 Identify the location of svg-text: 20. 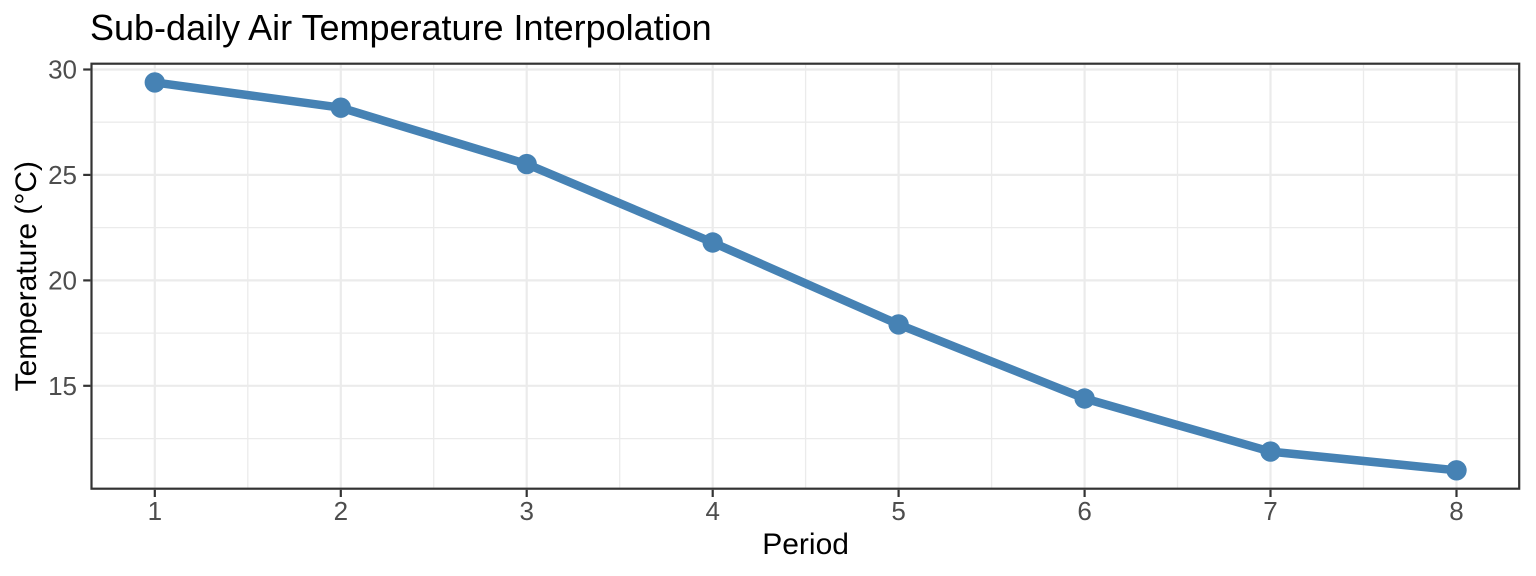
(62, 280).